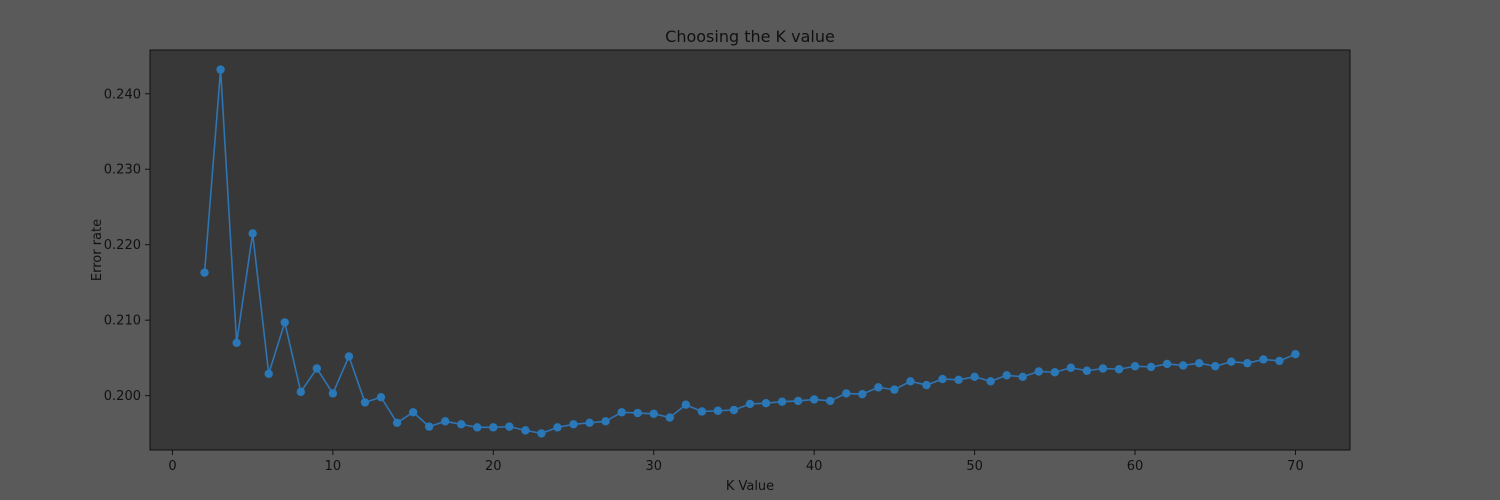  What do you see at coordinates (122, 170) in the screenshot?
I see `y-tick-label: 0.230` at bounding box center [122, 170].